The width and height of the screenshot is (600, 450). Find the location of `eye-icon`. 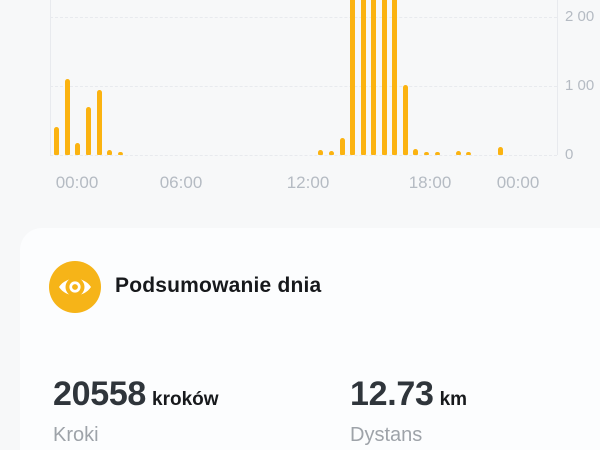

eye-icon is located at coordinates (75, 287).